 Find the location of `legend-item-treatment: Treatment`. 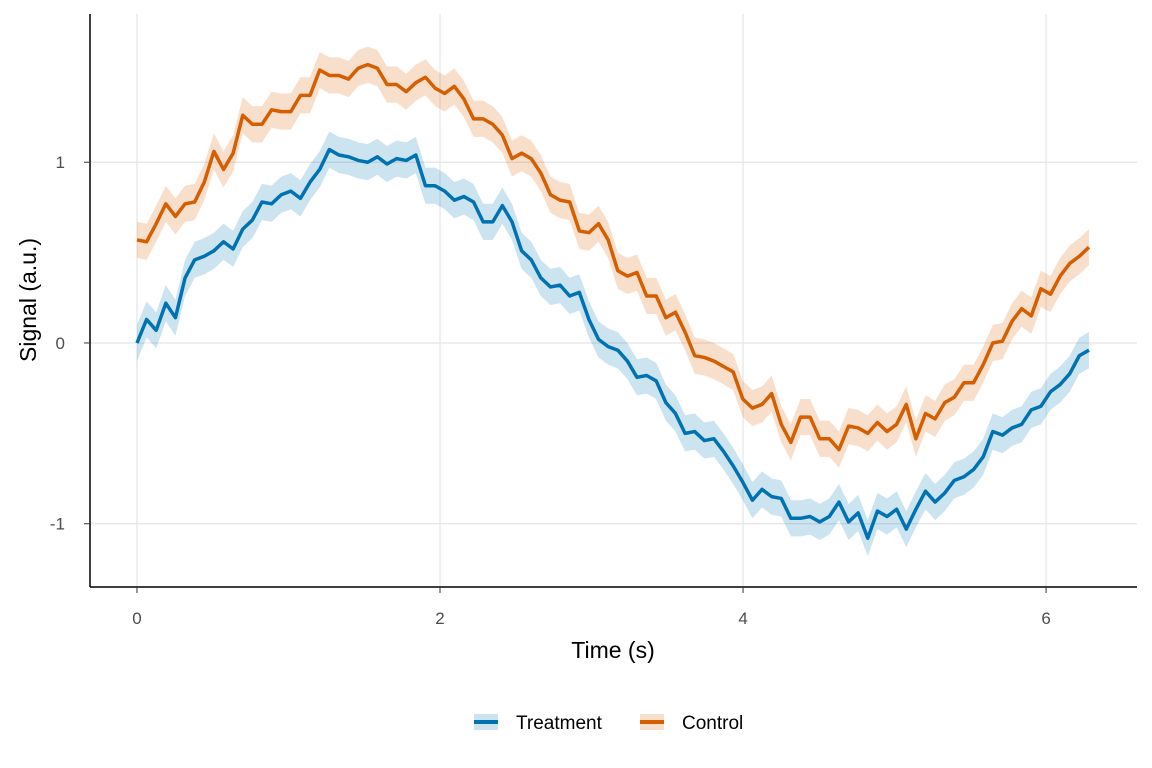

legend-item-treatment: Treatment is located at coordinates (538, 723).